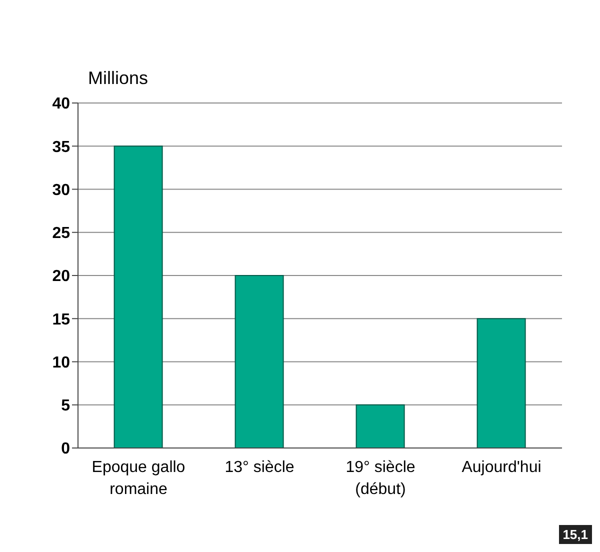  I want to click on y-tick-label: 25, so click(61, 233).